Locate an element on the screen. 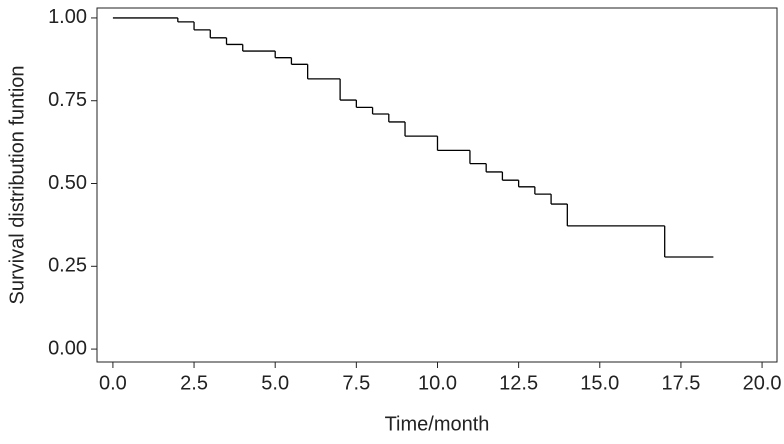  y-axis-label: Survival distribution funtion is located at coordinates (17, 184).